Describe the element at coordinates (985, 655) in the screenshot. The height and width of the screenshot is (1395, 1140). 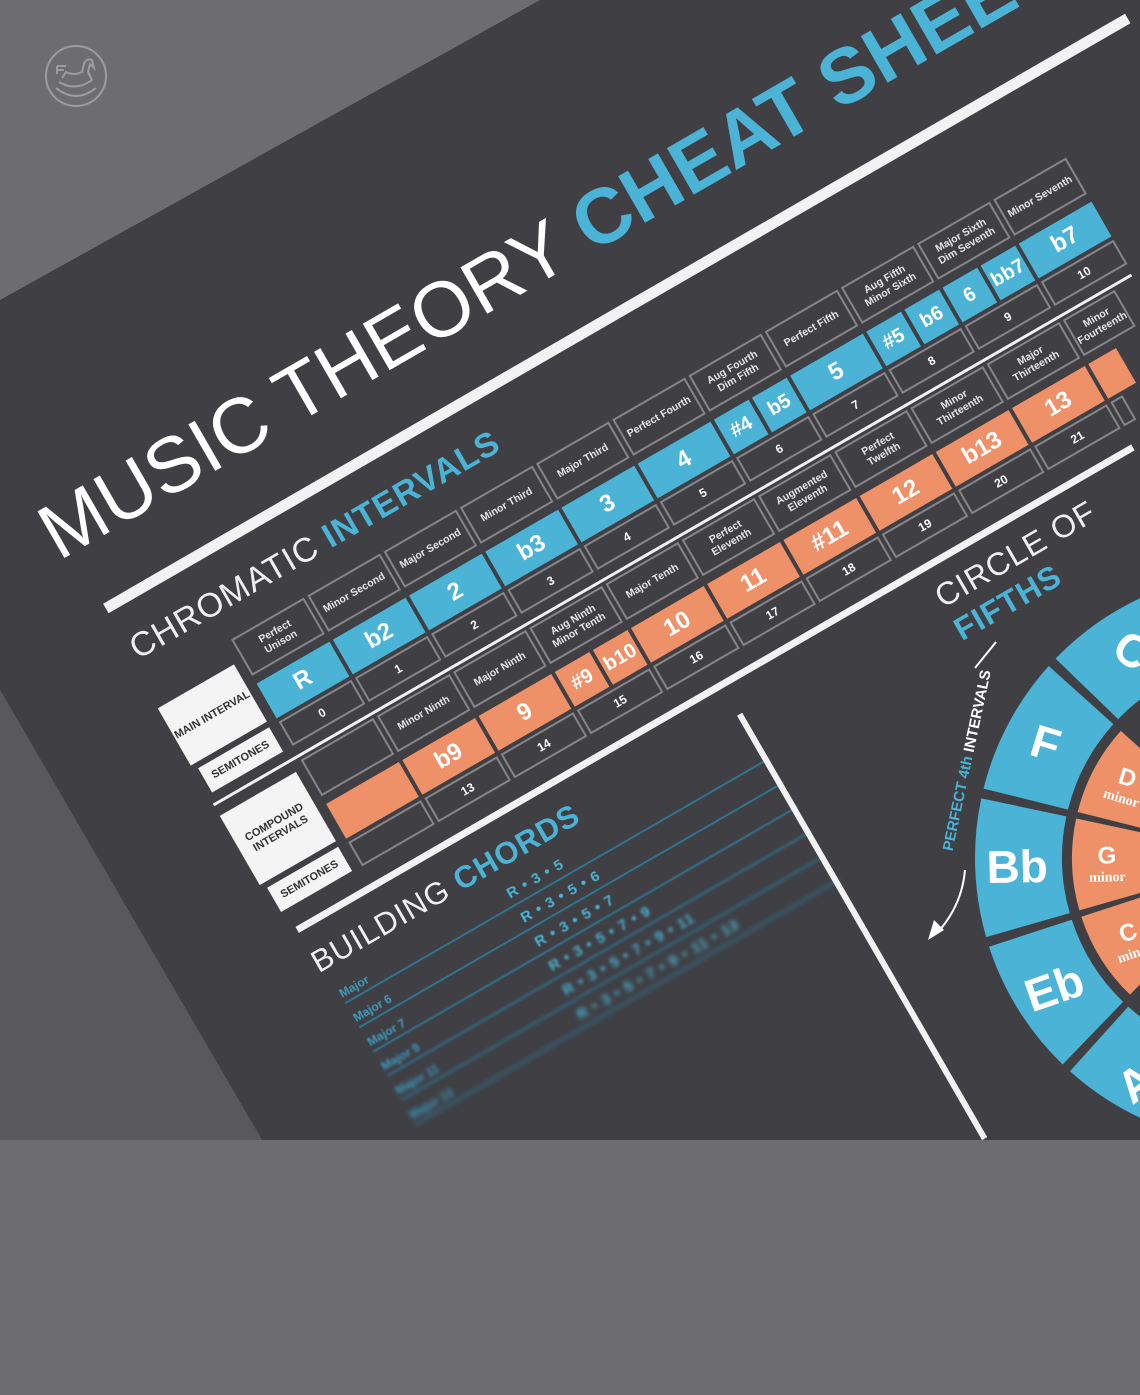
I see `divider` at that location.